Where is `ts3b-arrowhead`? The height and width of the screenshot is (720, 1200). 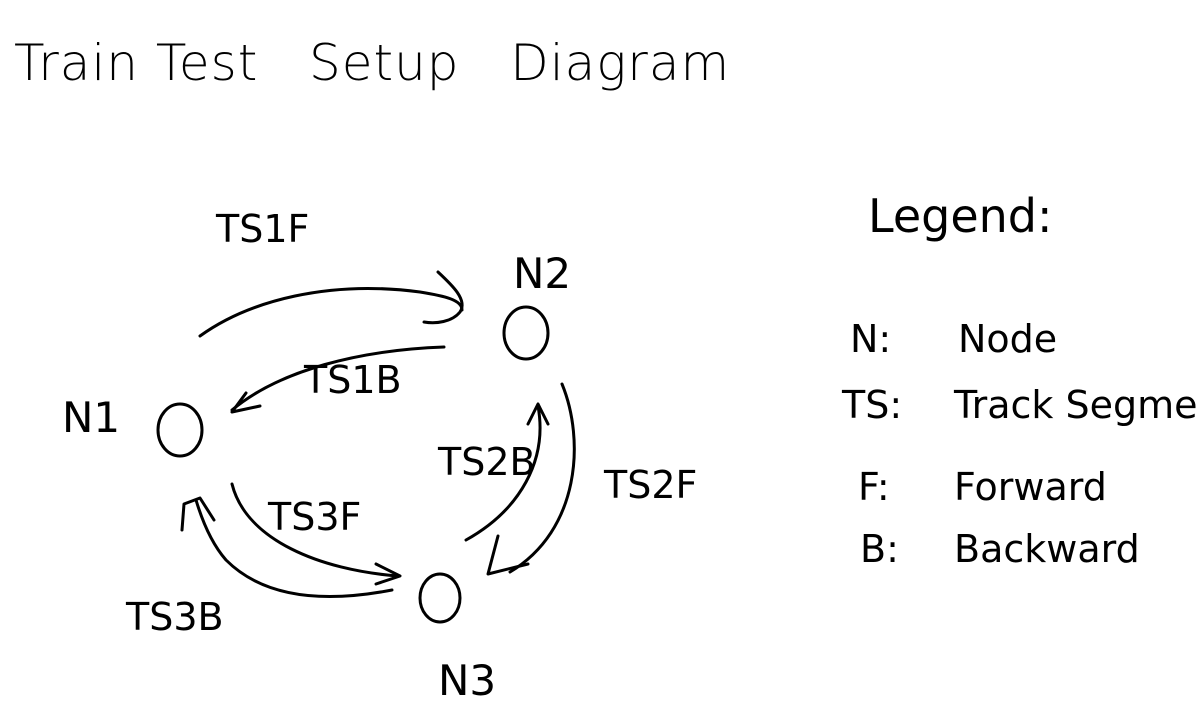
ts3b-arrowhead is located at coordinates (388, 574).